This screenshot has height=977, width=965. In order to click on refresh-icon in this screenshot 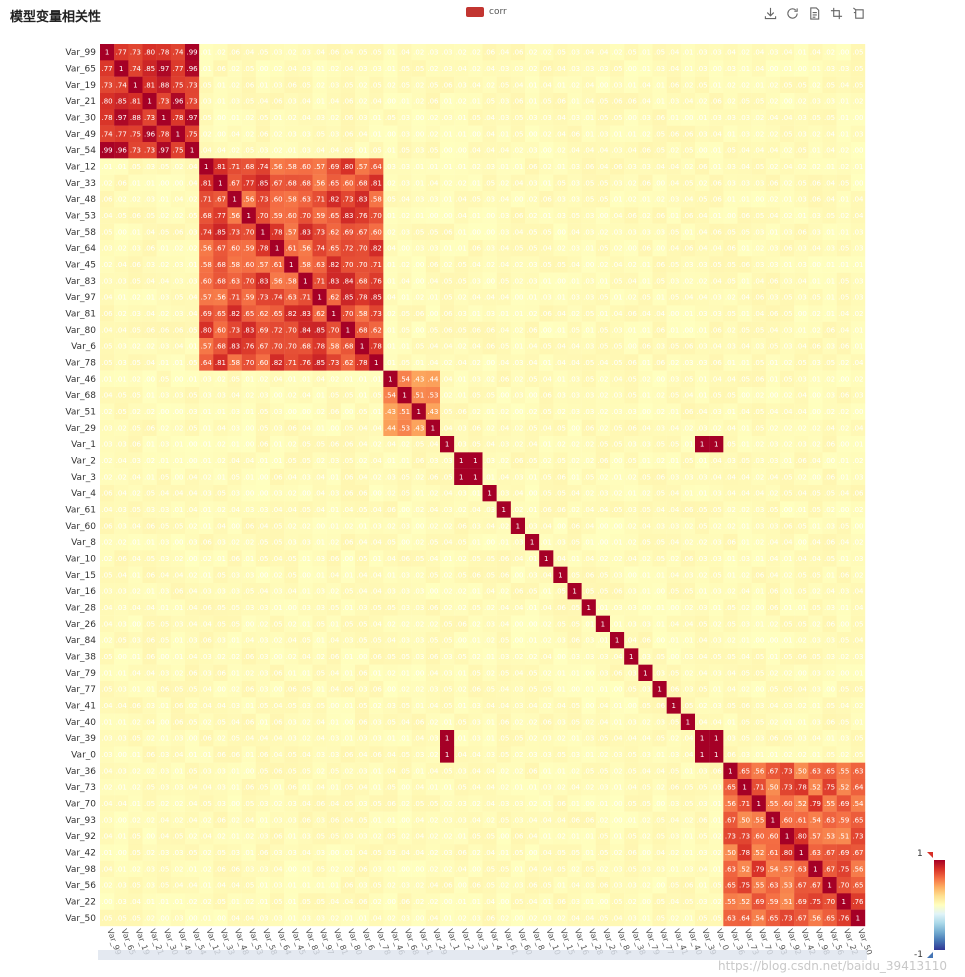, I will do `click(792, 13)`.